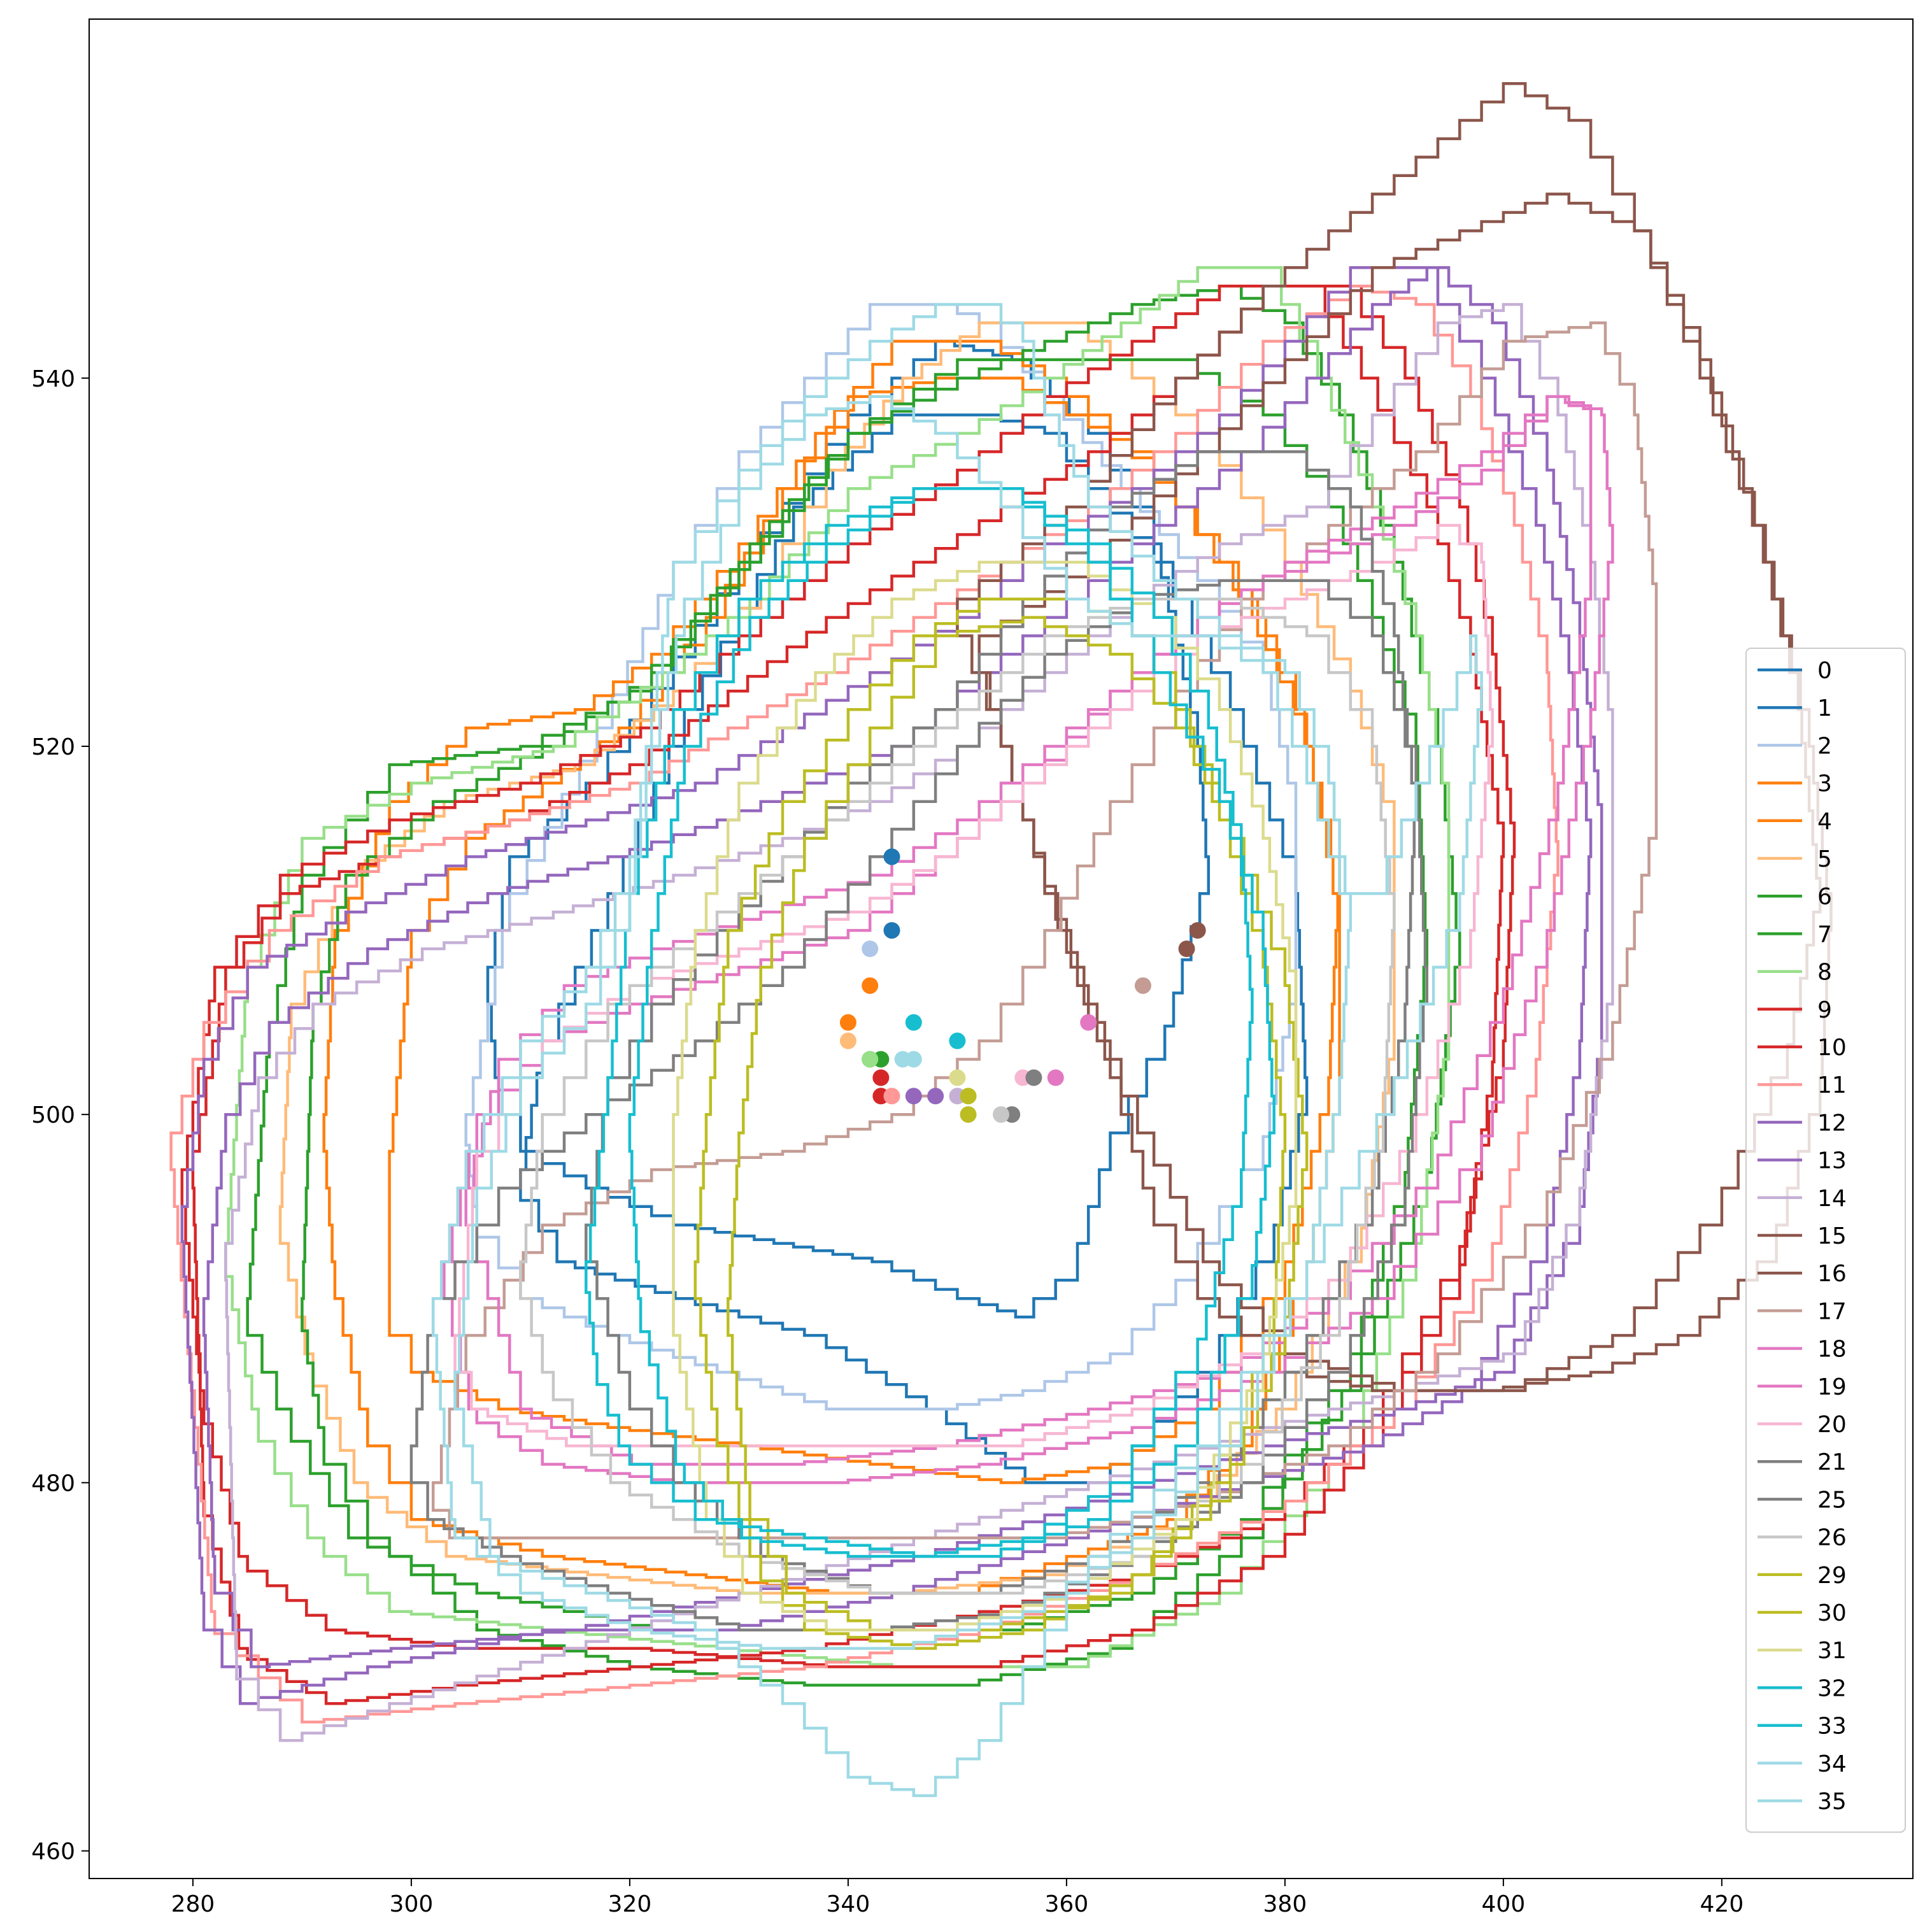 This screenshot has height=1932, width=1932. I want to click on series-26-centroid, so click(1001, 1114).